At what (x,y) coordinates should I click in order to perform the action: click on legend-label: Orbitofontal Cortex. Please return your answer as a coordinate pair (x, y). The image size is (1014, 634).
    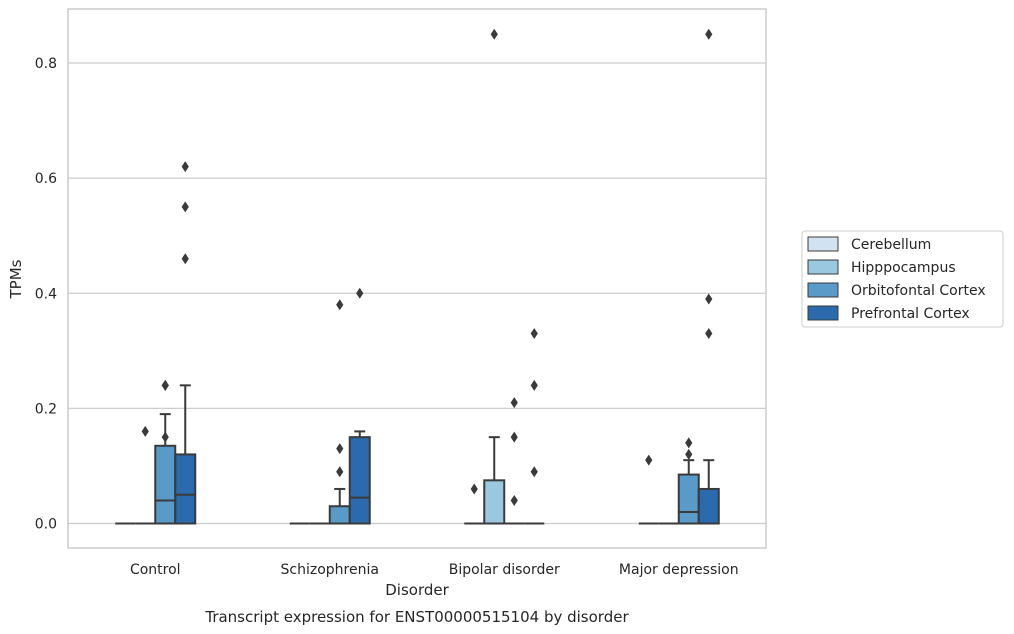
    Looking at the image, I should click on (918, 291).